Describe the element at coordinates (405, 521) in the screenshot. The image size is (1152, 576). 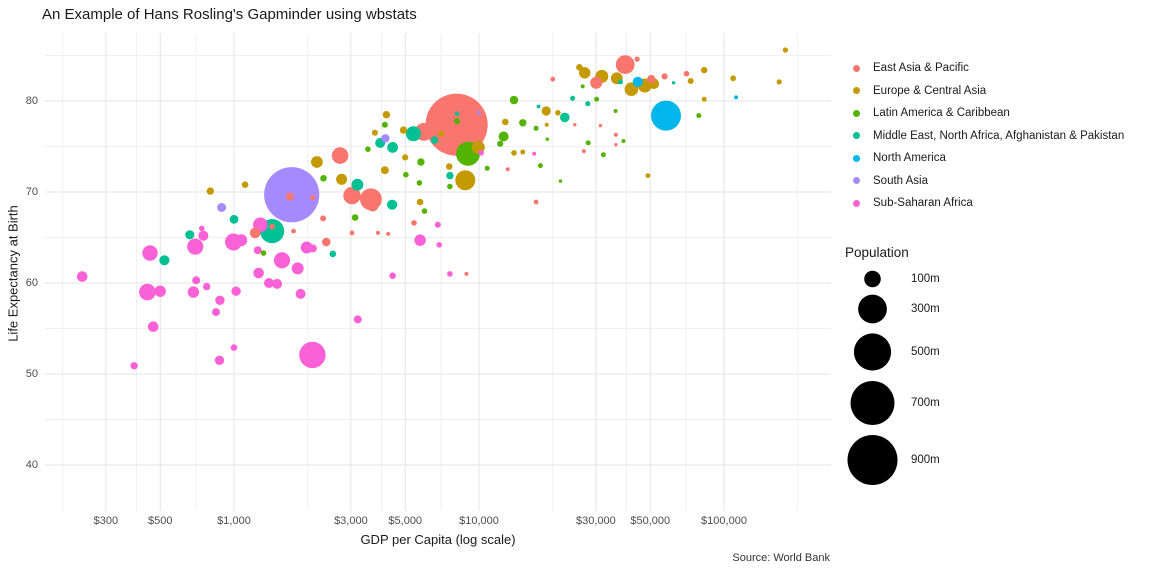
I see `x-tick-label: $5,000` at that location.